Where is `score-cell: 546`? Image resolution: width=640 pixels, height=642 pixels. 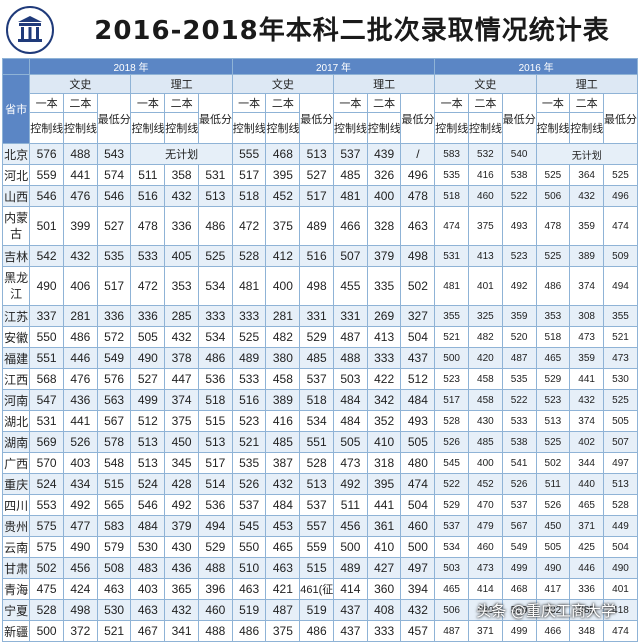
score-cell: 546 is located at coordinates (47, 196).